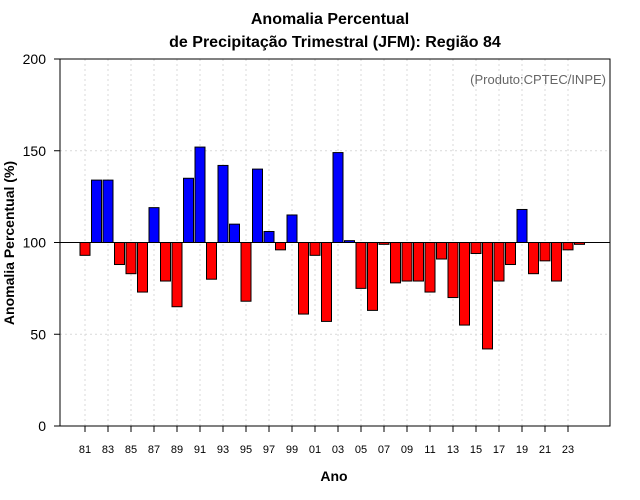 The width and height of the screenshot is (640, 500). I want to click on x-tick-label: 21, so click(545, 450).